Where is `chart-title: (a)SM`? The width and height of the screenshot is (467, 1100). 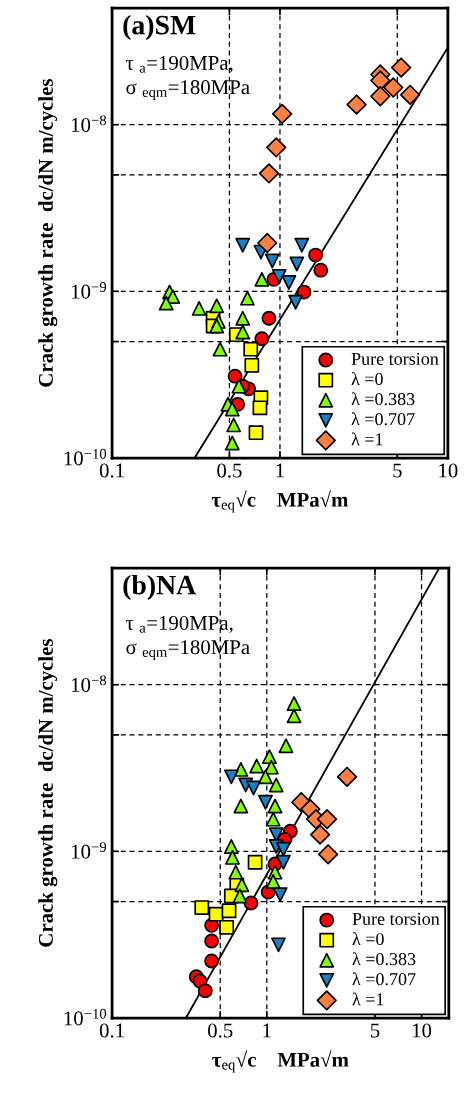 chart-title: (a)SM is located at coordinates (159, 27).